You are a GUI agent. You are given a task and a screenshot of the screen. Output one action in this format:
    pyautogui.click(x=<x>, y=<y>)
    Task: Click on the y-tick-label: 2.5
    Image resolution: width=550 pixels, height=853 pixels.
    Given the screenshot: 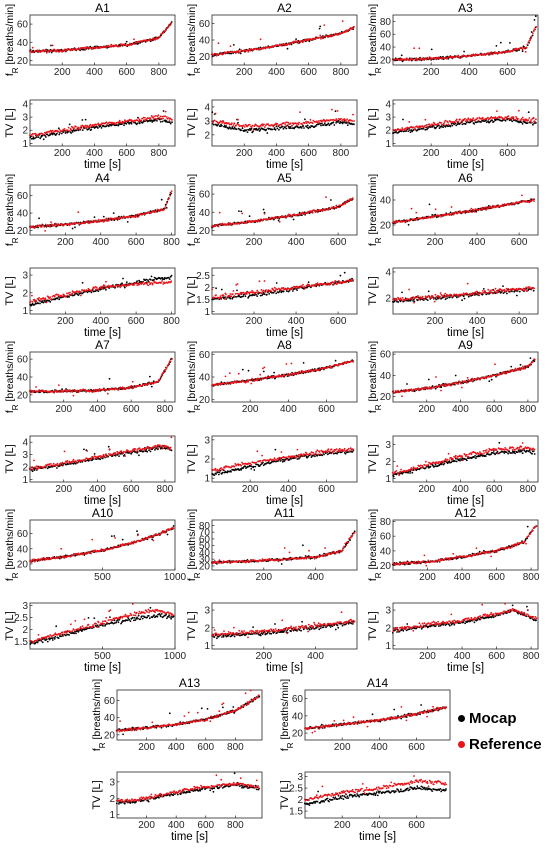 What is the action you would take?
    pyautogui.click(x=203, y=276)
    